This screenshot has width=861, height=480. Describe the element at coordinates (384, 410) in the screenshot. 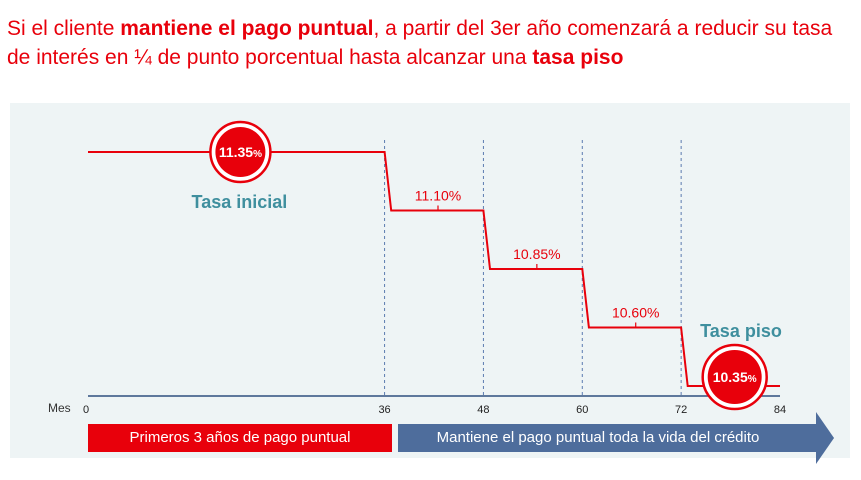

I see `x-tick-36: 36` at that location.